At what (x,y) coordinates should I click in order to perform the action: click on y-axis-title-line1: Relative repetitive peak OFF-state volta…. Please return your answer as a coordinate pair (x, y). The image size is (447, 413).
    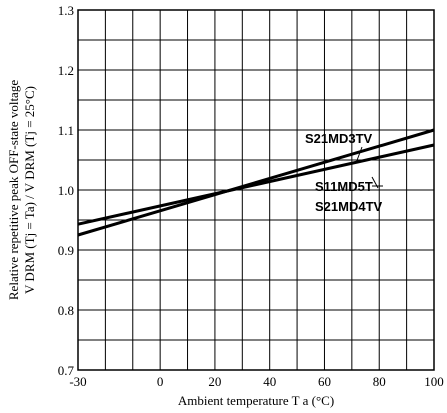
    Looking at the image, I should click on (13, 190).